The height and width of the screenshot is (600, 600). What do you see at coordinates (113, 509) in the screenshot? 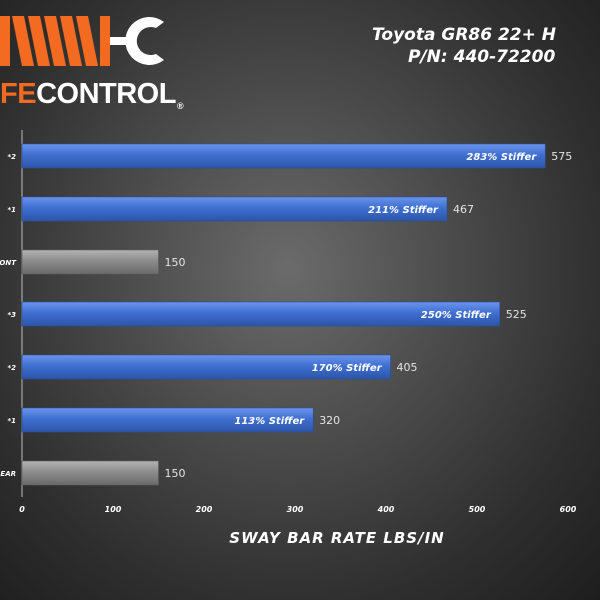
I see `x-tick-label: 100` at bounding box center [113, 509].